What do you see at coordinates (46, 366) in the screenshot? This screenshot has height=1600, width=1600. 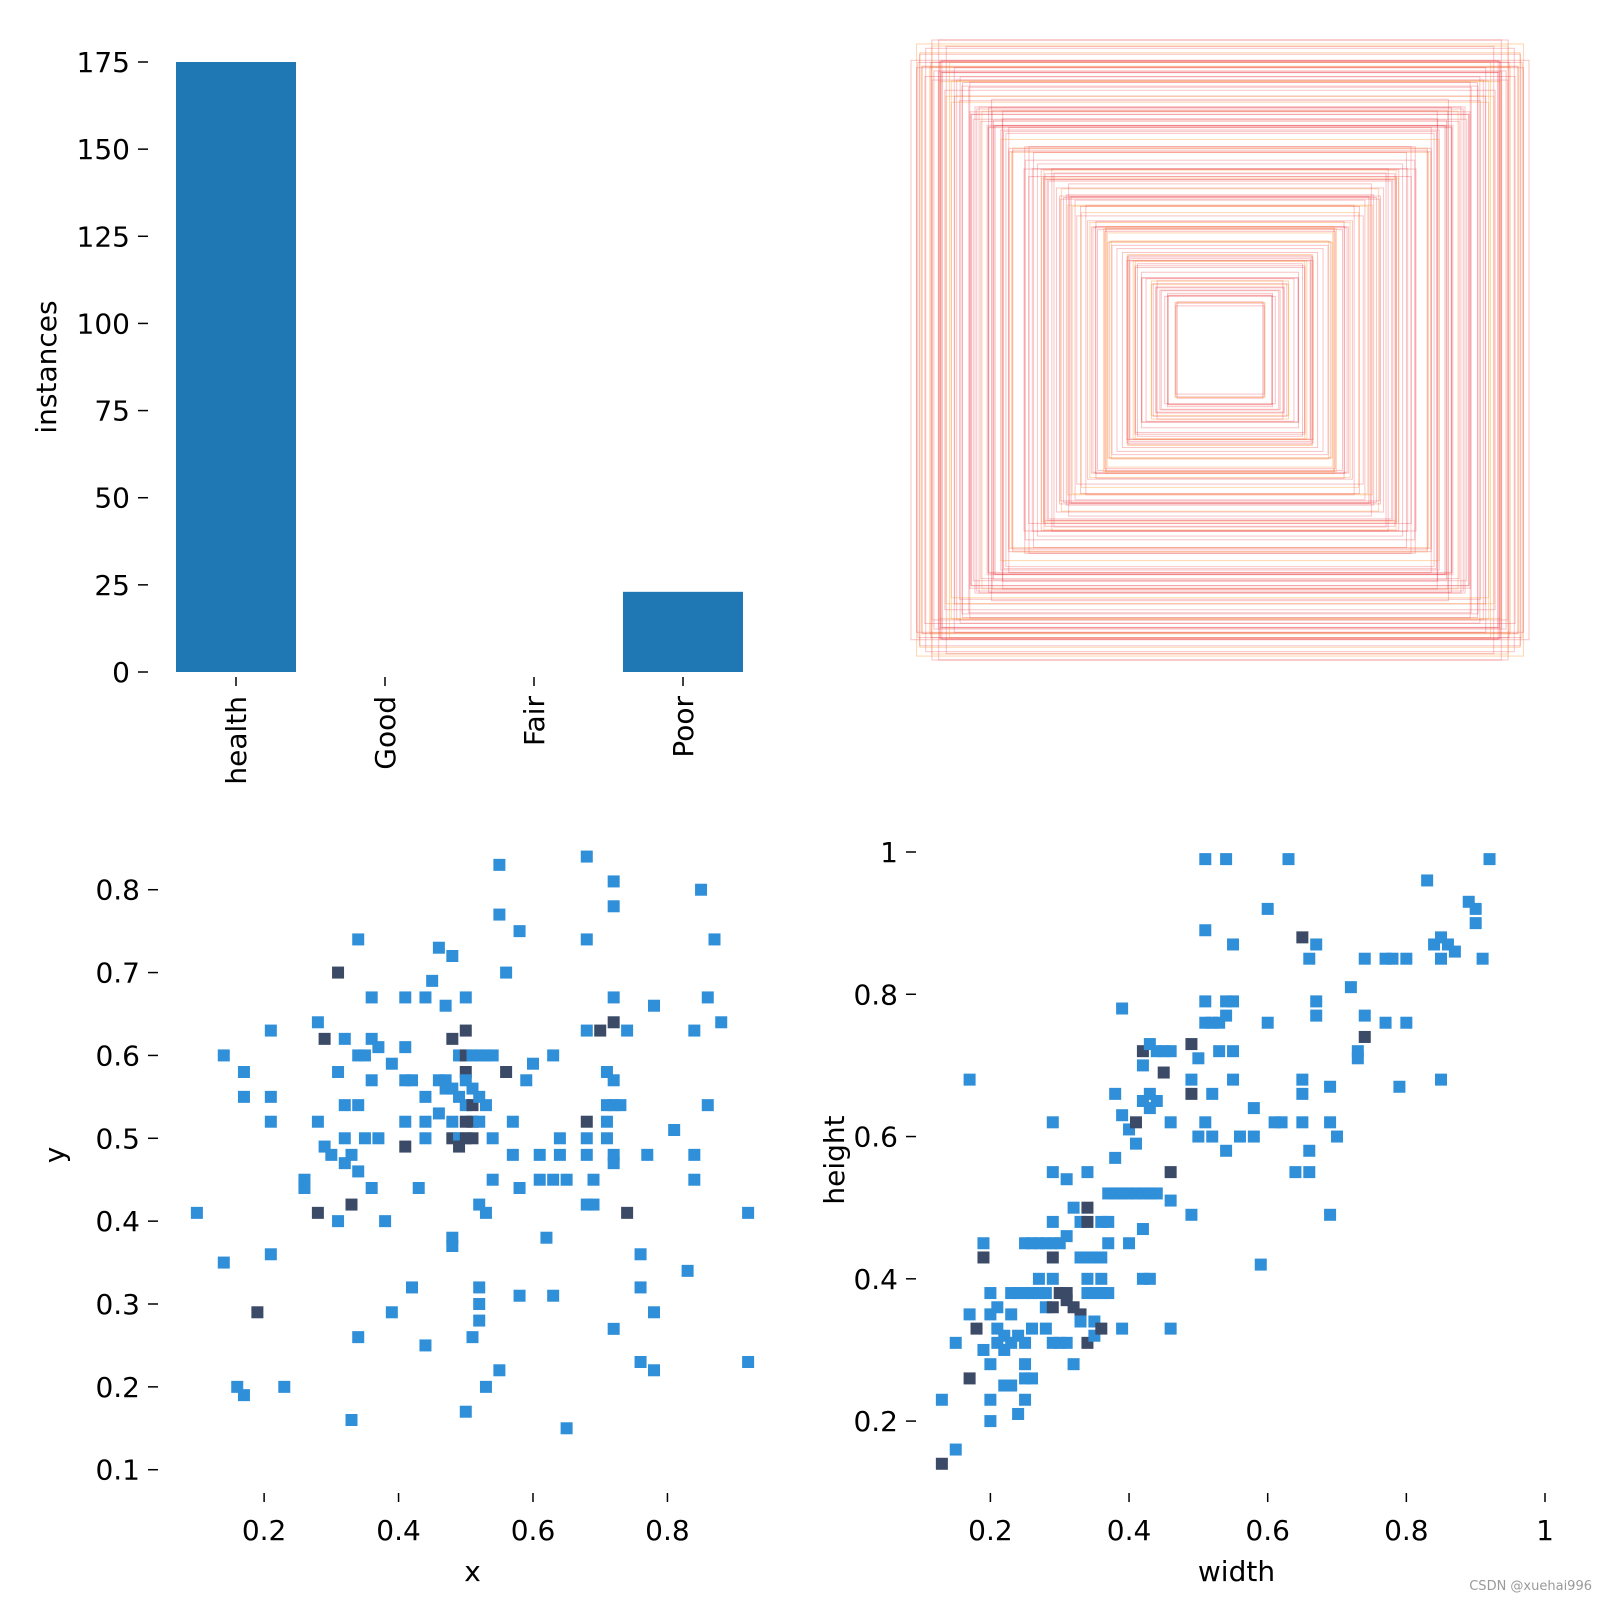 I see `y-axis-label: instances` at bounding box center [46, 366].